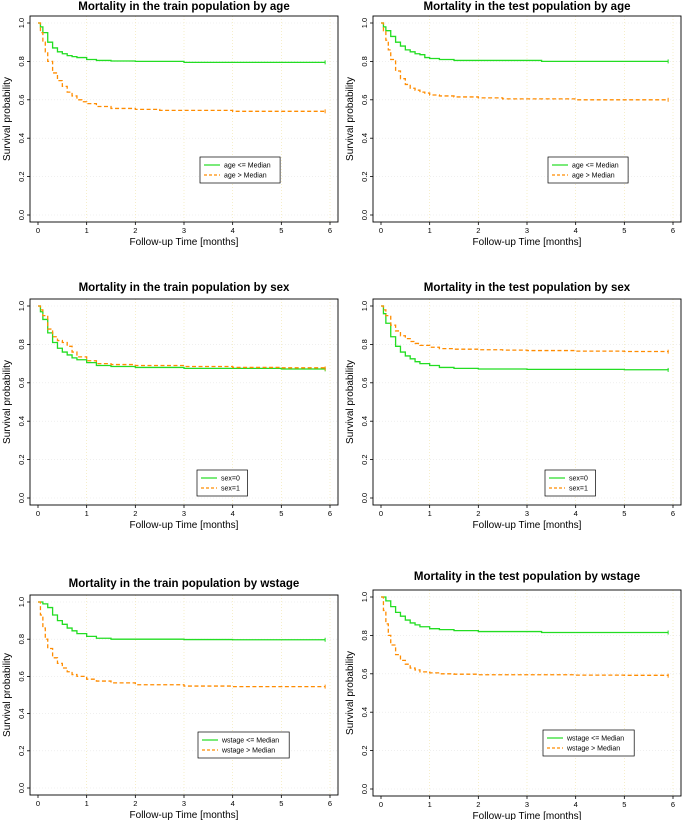 The height and width of the screenshot is (820, 685). What do you see at coordinates (593, 749) in the screenshot?
I see `legend-label: wstage > Median` at bounding box center [593, 749].